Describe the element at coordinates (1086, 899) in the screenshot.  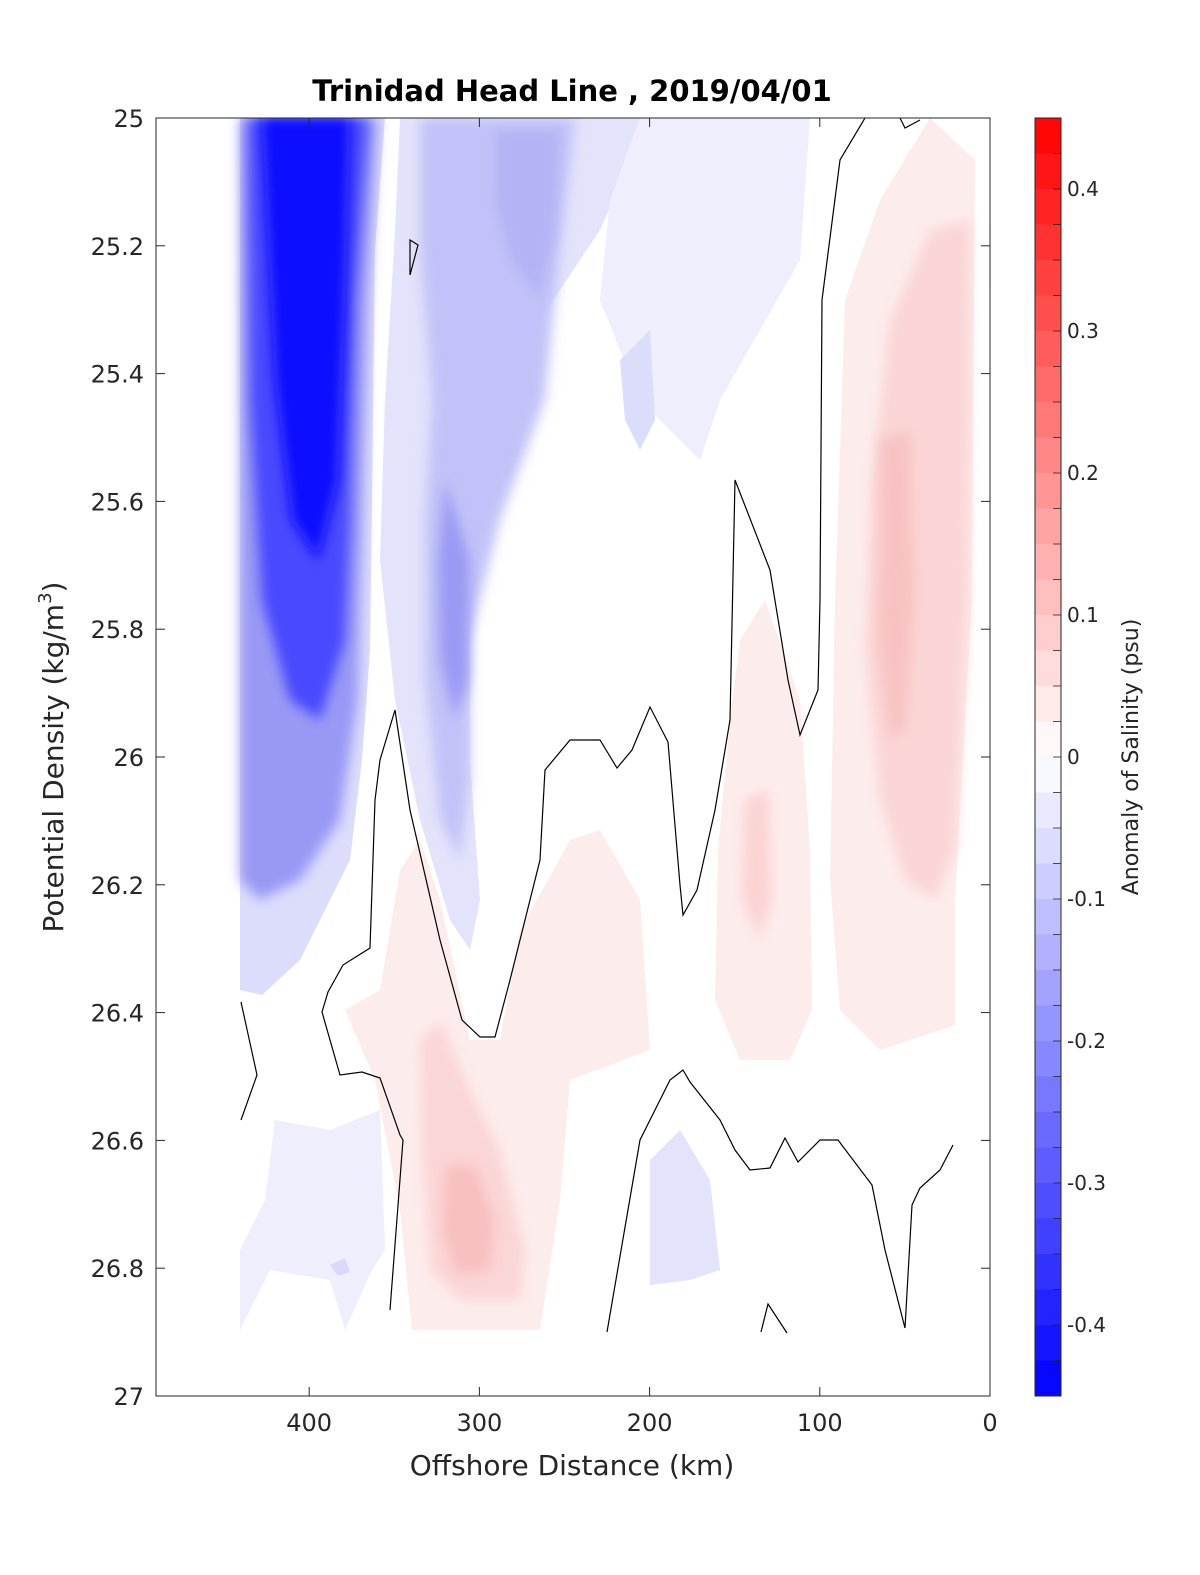
I see `colorbar-tick-label: -0.1` at that location.